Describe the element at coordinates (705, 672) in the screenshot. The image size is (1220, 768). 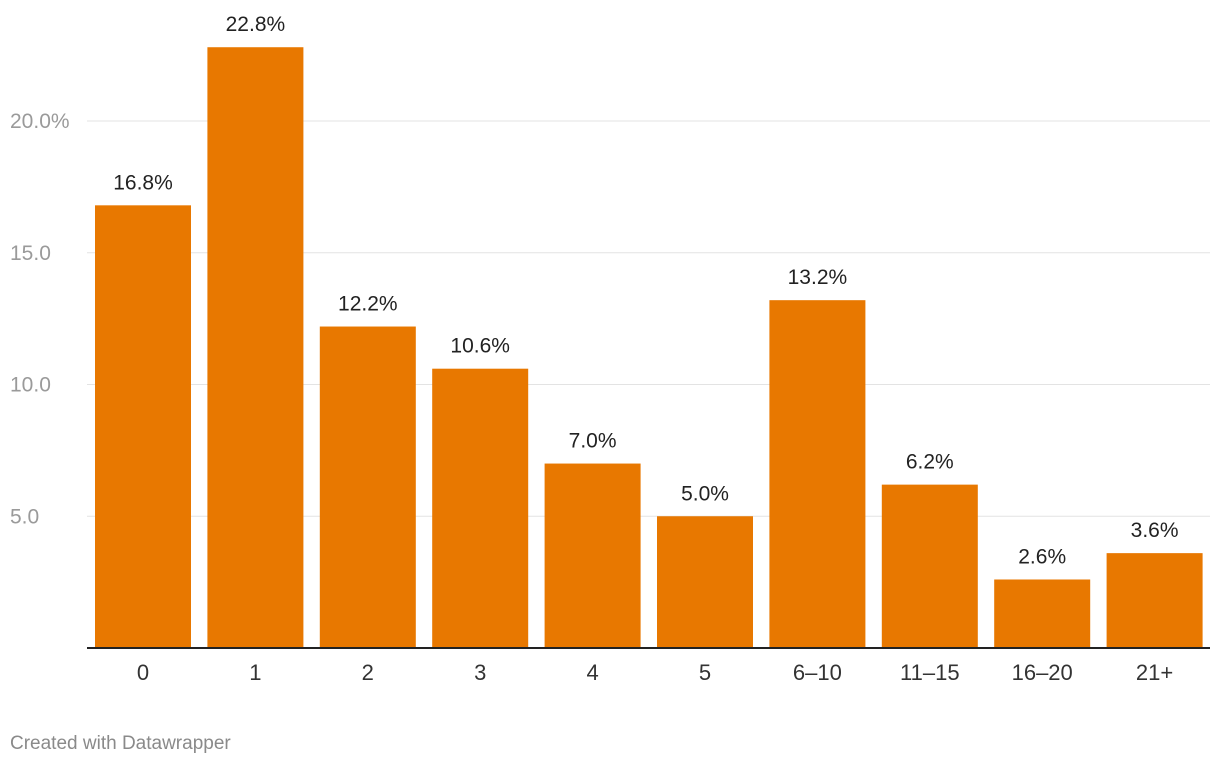
I see `x-tick-label: 5` at that location.